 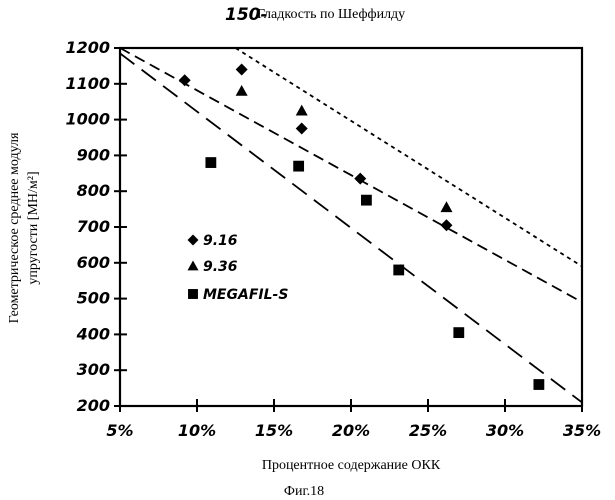 What do you see at coordinates (93, 190) in the screenshot?
I see `y-tick-label: 800` at bounding box center [93, 190].